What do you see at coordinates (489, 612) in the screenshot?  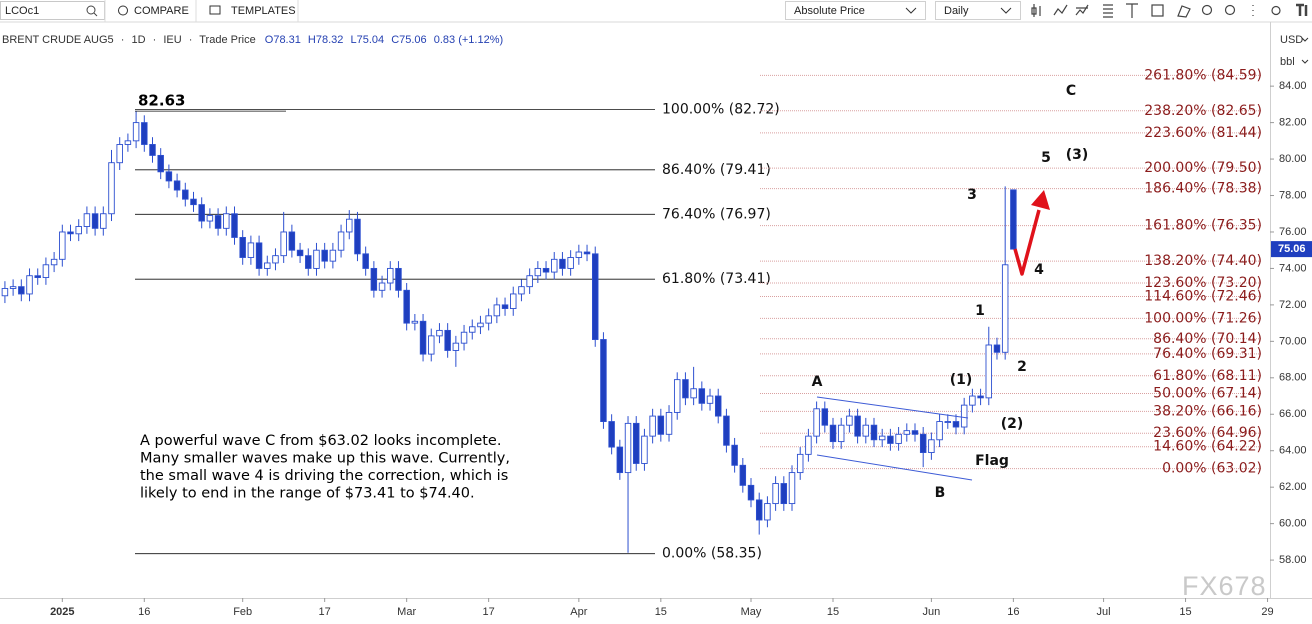 I see `x-tick-label: 17` at bounding box center [489, 612].